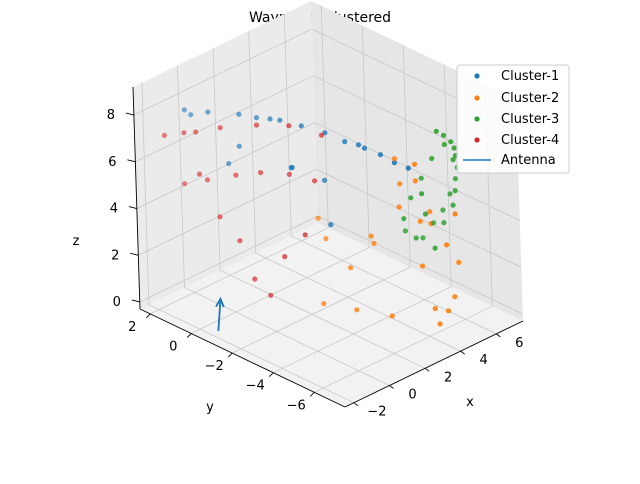 Image resolution: width=640 pixels, height=484 pixels. I want to click on z-tick-label-1: 2, so click(115, 255).